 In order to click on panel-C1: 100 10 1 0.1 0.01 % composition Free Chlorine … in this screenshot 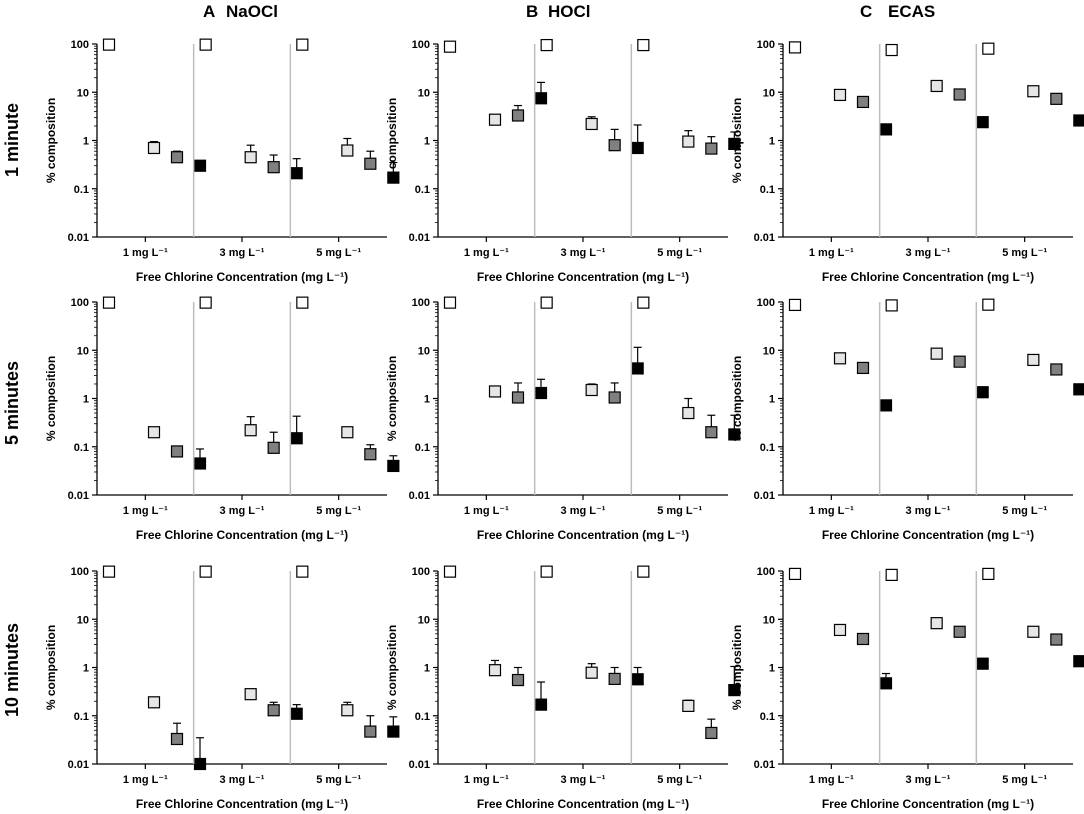, I will do `click(907, 161)`.